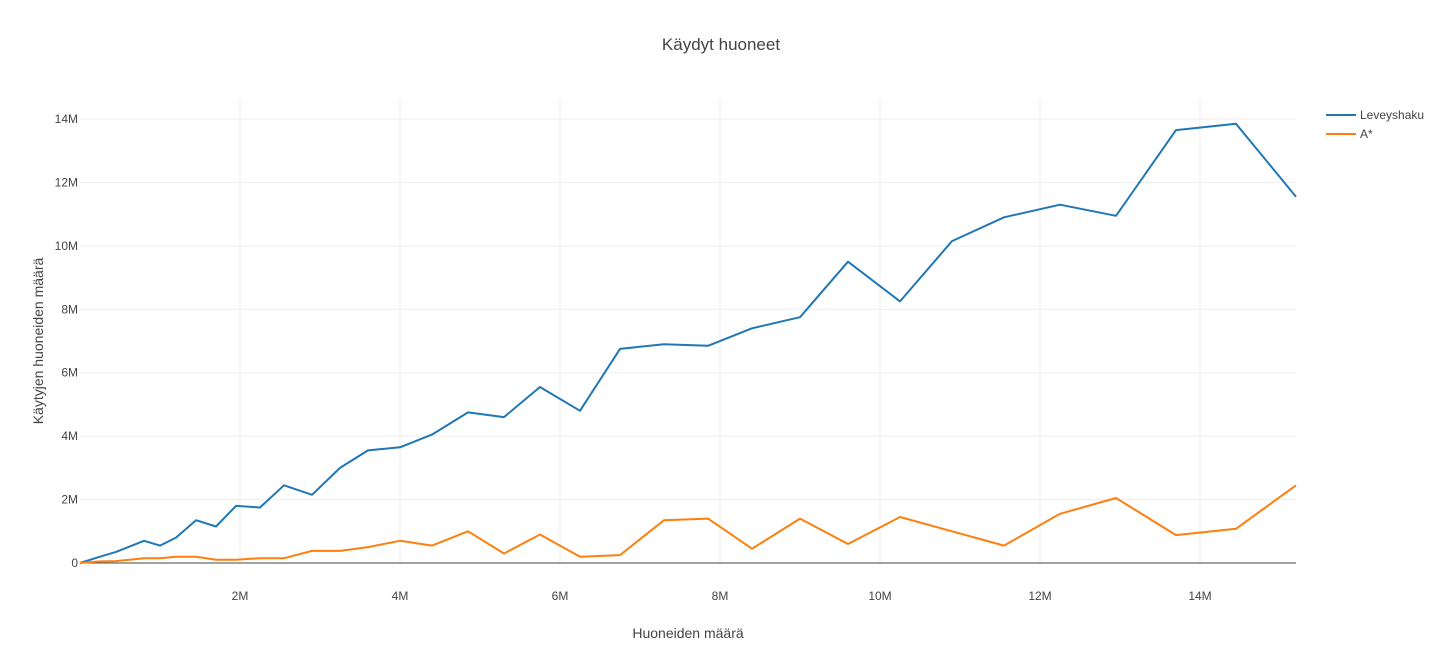 Image resolution: width=1443 pixels, height=667 pixels. What do you see at coordinates (69, 373) in the screenshot?
I see `y-tick-label: 6M` at bounding box center [69, 373].